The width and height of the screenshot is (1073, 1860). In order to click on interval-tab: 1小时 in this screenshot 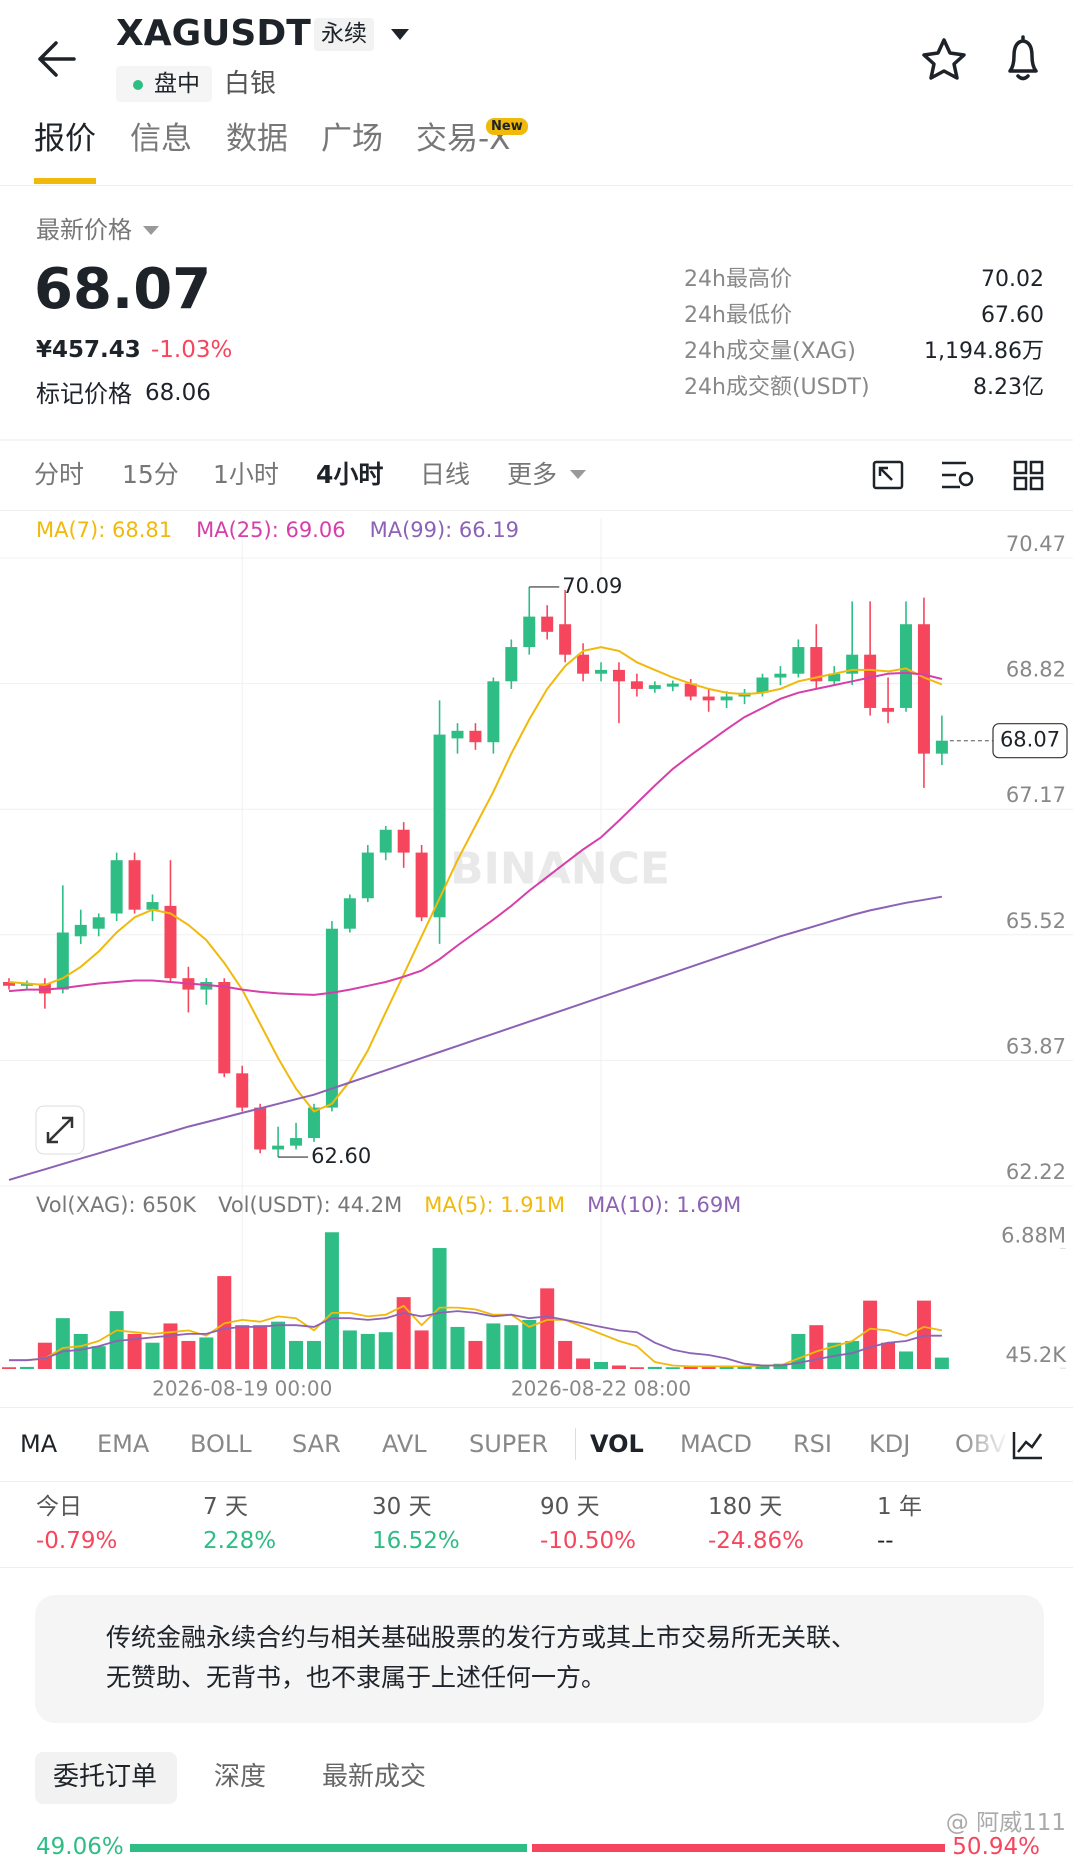, I will do `click(246, 474)`.